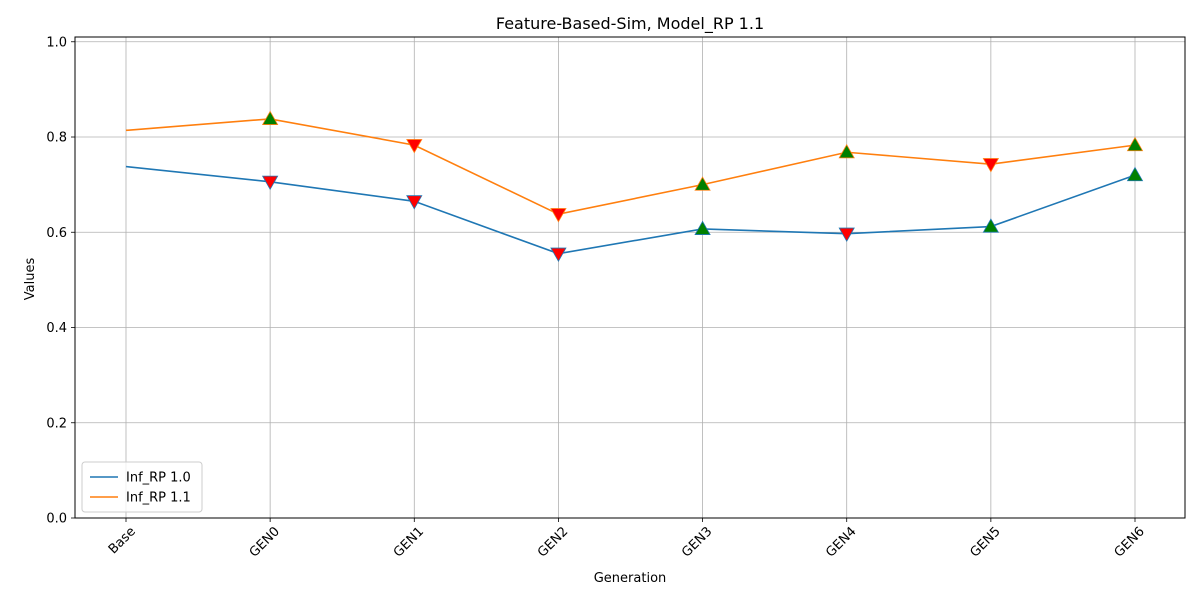 The width and height of the screenshot is (1200, 600). I want to click on y-tick-label: 0.8, so click(56, 138).